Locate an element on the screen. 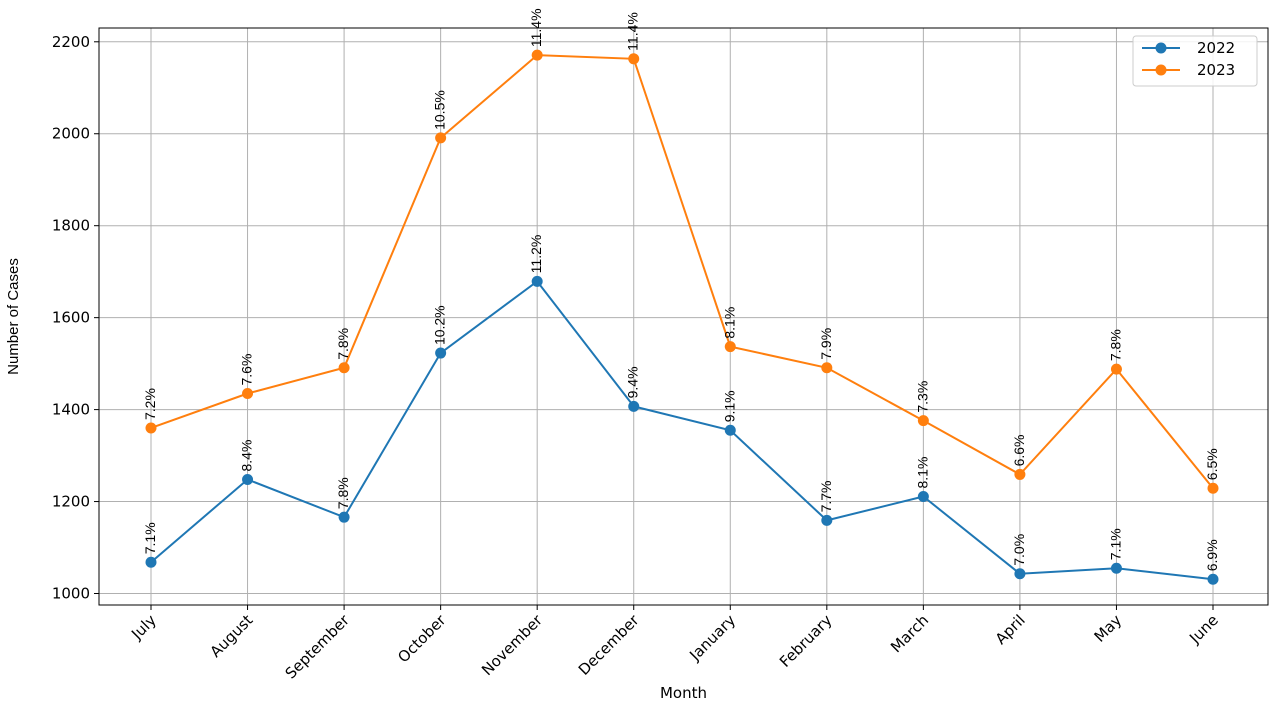 The height and width of the screenshot is (705, 1280). data-label-2022: 9.1% is located at coordinates (729, 406).